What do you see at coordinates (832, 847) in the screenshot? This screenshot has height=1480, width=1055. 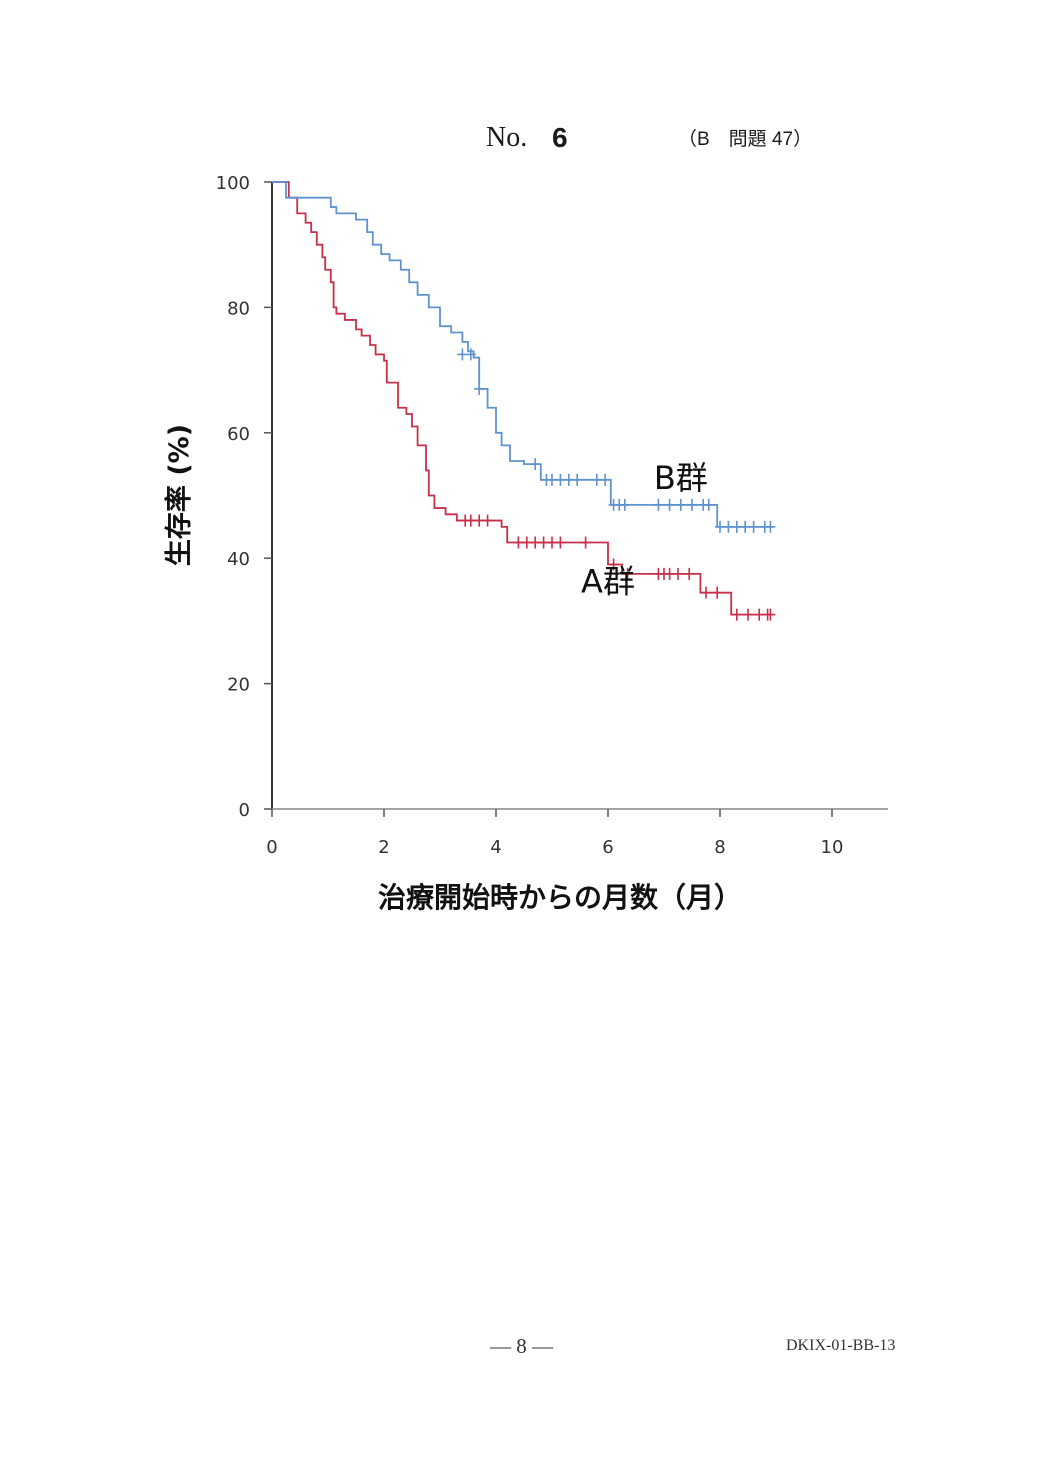 I see `x-tick-label: 10` at bounding box center [832, 847].